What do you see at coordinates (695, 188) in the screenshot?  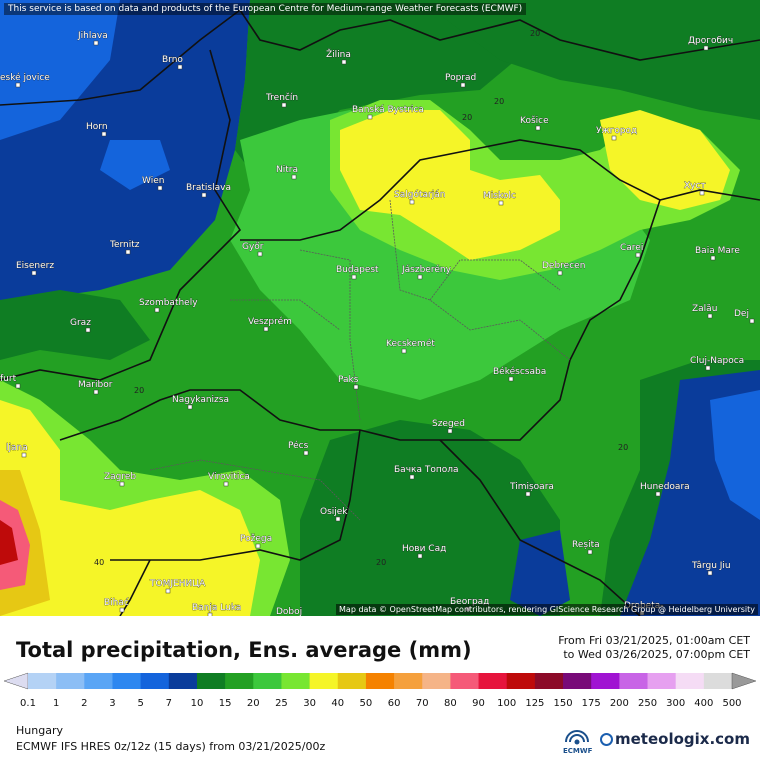 I see `city-marker: Хуст` at bounding box center [695, 188].